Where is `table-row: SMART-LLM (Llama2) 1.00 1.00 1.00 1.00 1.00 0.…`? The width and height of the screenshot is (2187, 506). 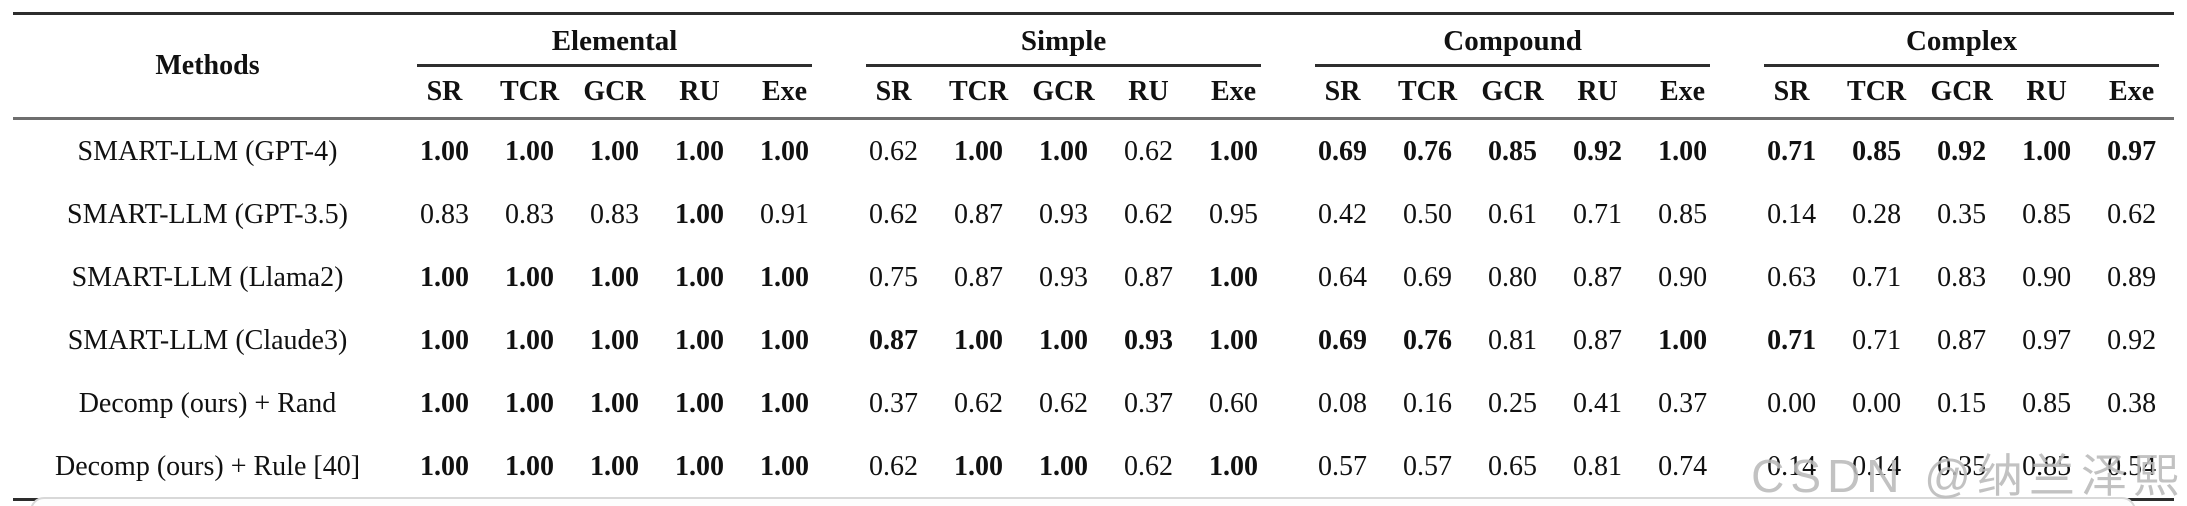 table-row: SMART-LLM (Llama2) 1.00 1.00 1.00 1.00 1.00 0.… is located at coordinates (1093, 277).